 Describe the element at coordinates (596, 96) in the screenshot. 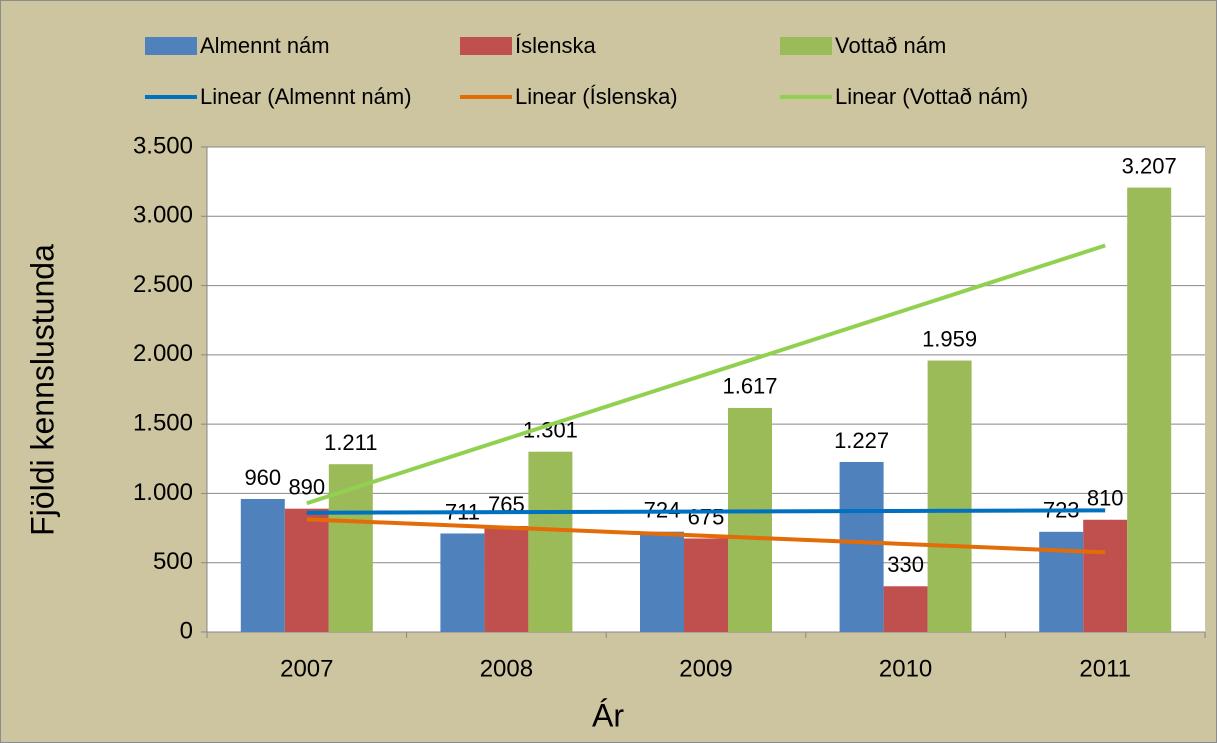

I see `legend-label: Linear (Íslenska)` at that location.